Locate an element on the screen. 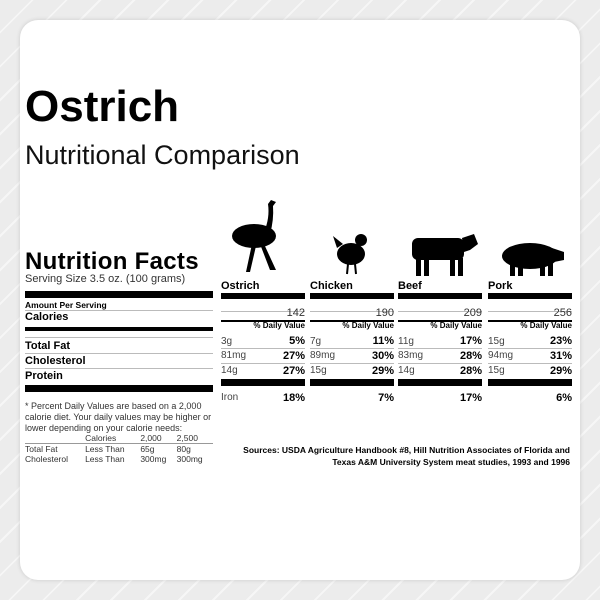 This screenshot has width=600, height=600. animal-name: Ostrich is located at coordinates (240, 286).